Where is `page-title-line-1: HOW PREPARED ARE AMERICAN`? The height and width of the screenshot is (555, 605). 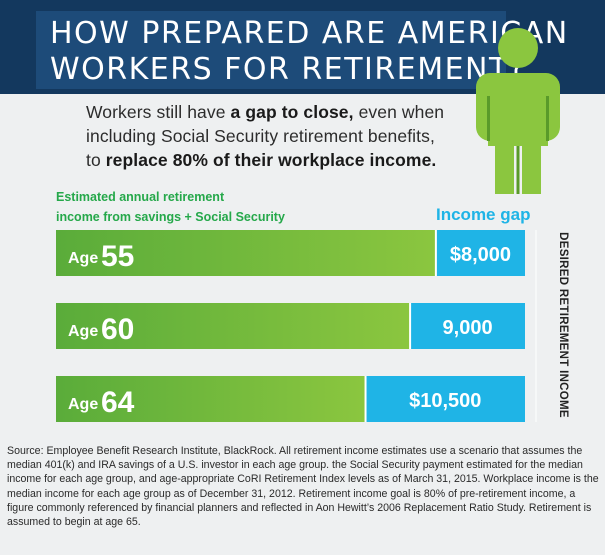 page-title-line-1: HOW PREPARED ARE AMERICAN is located at coordinates (309, 33).